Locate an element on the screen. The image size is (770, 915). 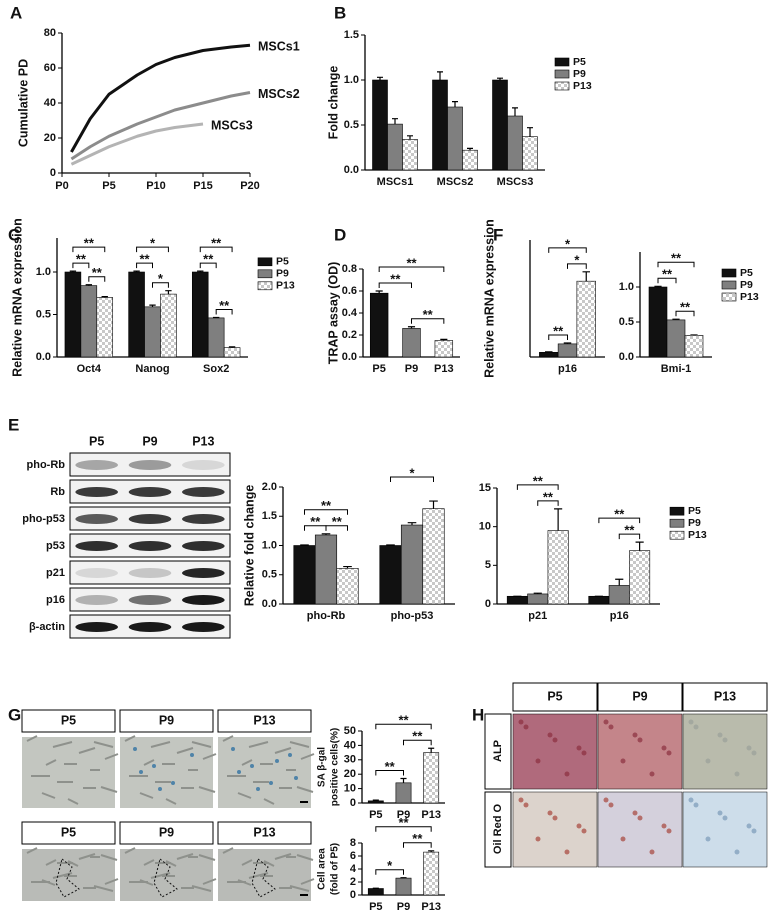
micrograph is located at coordinates (68, 772).